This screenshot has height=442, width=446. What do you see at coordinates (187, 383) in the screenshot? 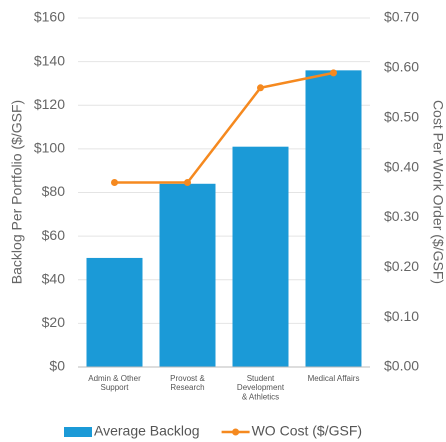
I see `x-tick-label: Provost & Research` at bounding box center [187, 383].